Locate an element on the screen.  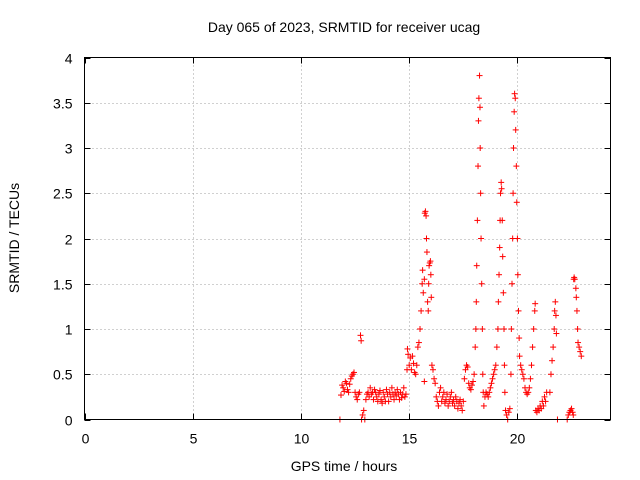
y-tick-label: 2 is located at coordinates (69, 240).